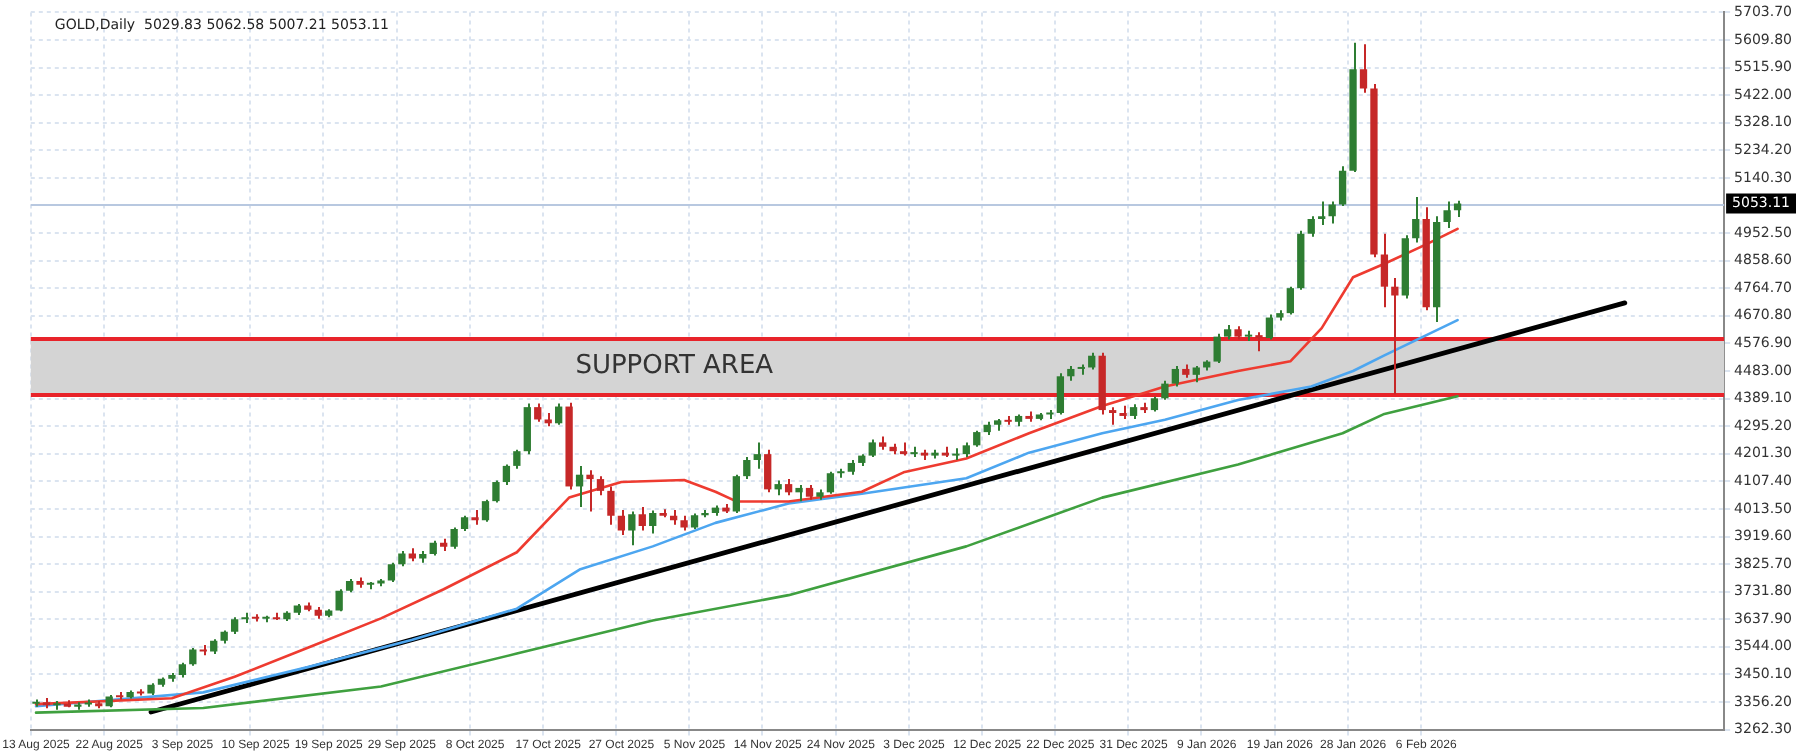  What do you see at coordinates (674, 365) in the screenshot?
I see `band-label: SUPPORT AREA` at bounding box center [674, 365].